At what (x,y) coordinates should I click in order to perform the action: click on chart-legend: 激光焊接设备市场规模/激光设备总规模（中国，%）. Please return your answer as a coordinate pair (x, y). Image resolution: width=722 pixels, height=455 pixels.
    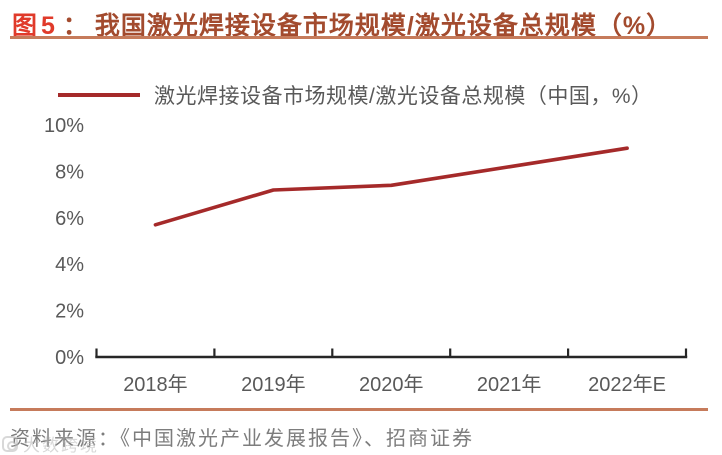
    Looking at the image, I should click on (355, 95).